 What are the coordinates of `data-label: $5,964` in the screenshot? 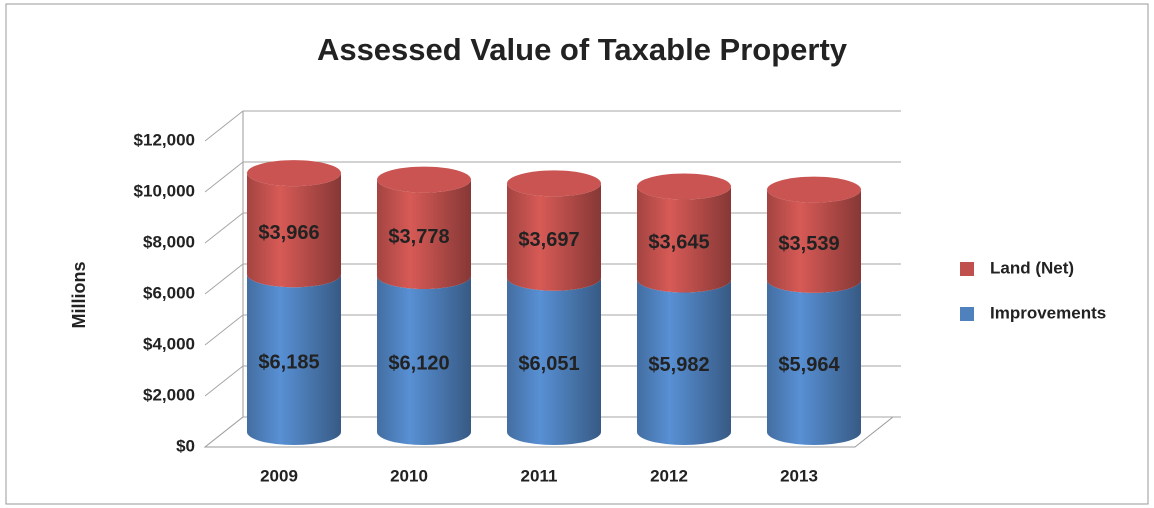 It's located at (809, 365).